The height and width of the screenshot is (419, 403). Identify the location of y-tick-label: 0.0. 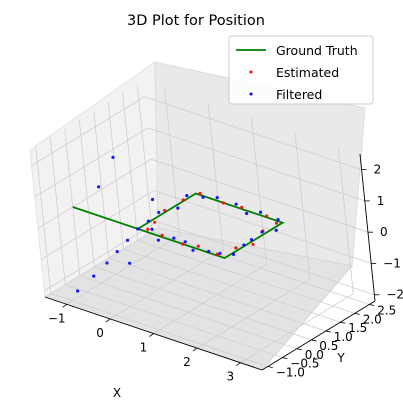
(314, 355).